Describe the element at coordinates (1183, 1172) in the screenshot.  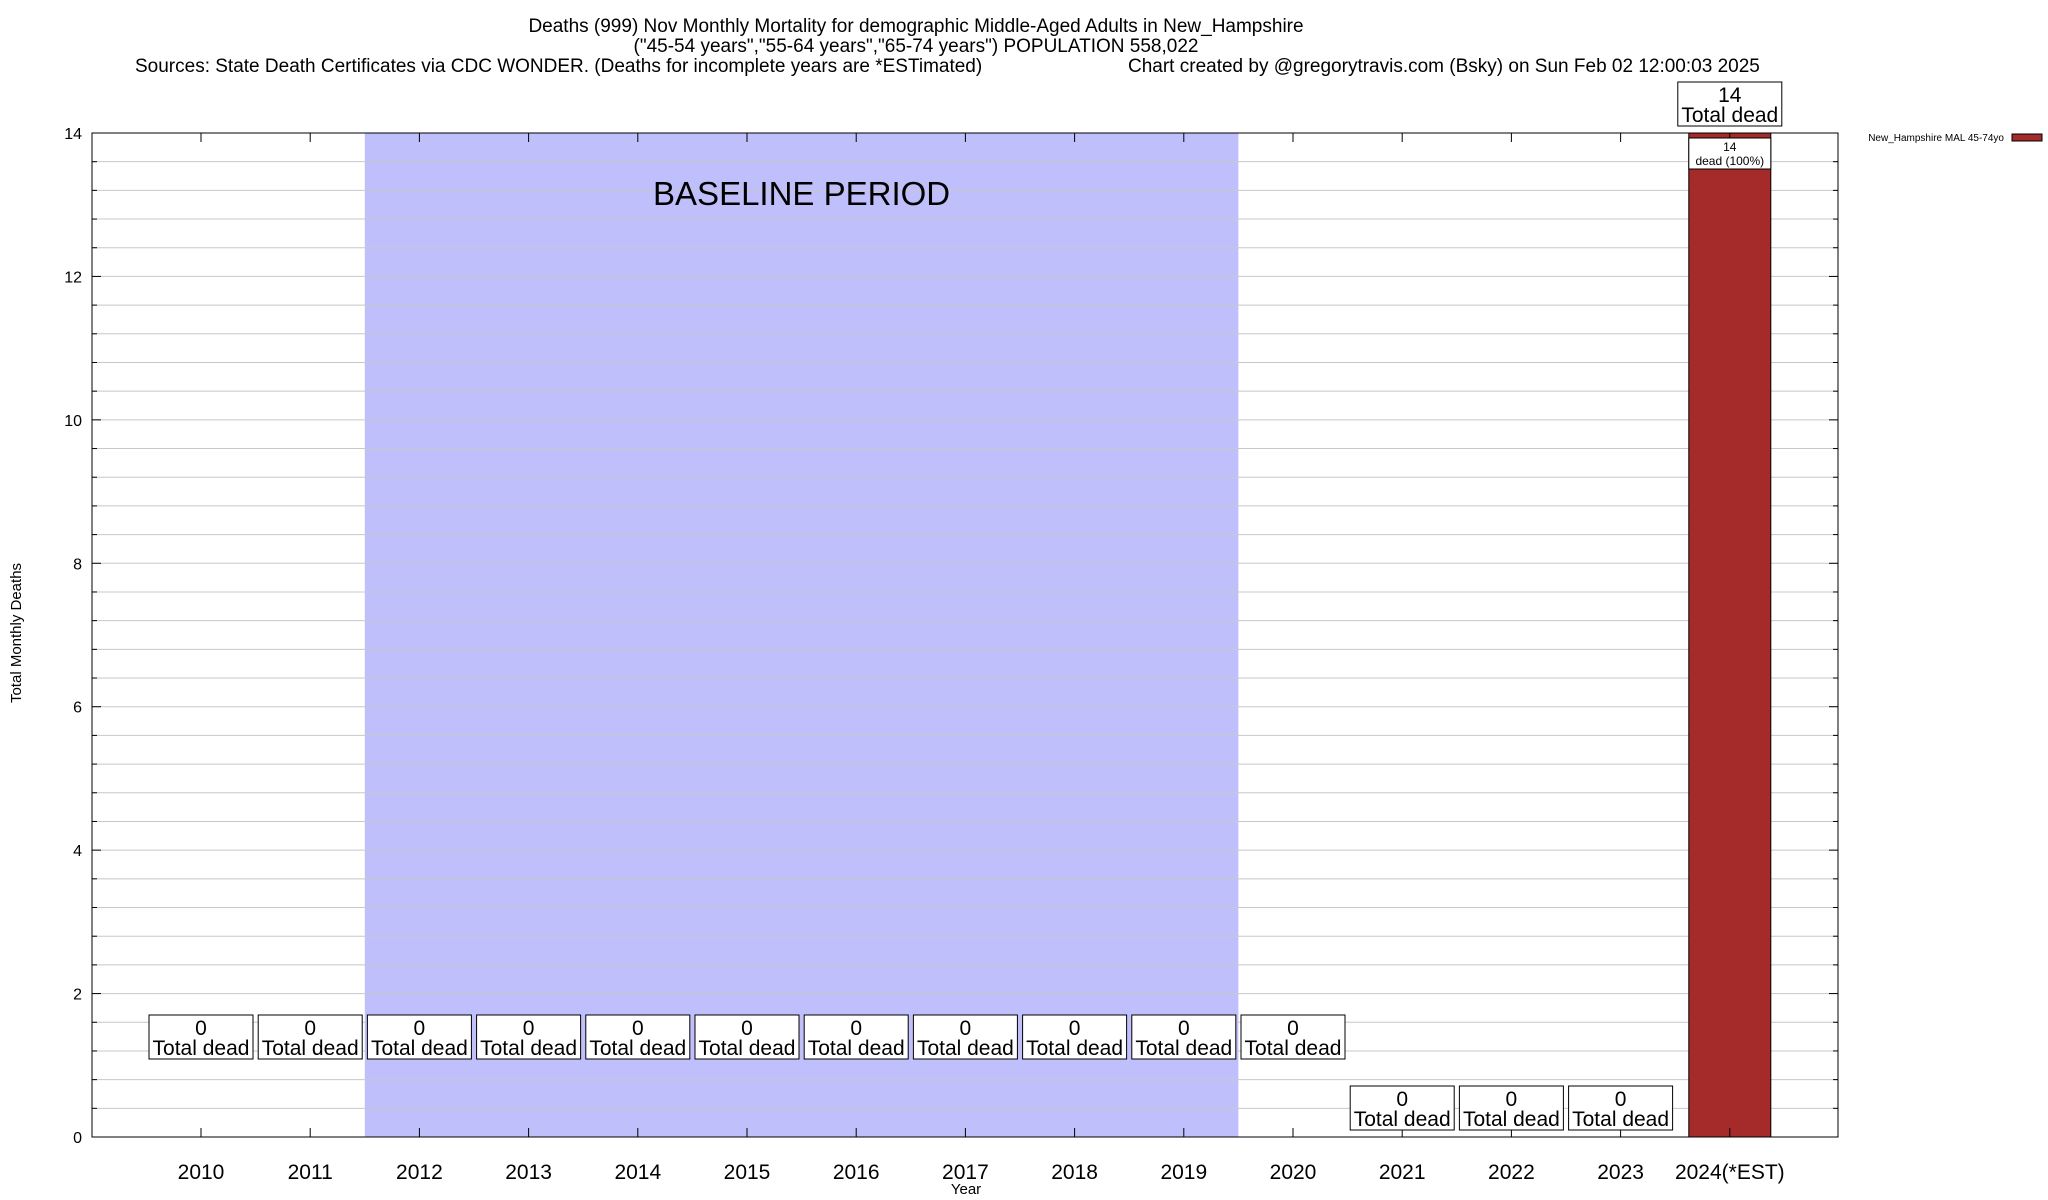
I see `x-tick-label: 2019` at that location.